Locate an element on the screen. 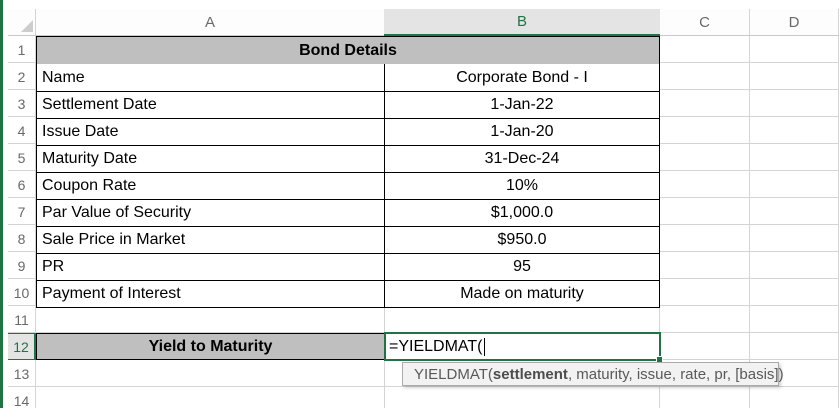 The width and height of the screenshot is (839, 408). name-value: Corporate Bond - I is located at coordinates (522, 77).